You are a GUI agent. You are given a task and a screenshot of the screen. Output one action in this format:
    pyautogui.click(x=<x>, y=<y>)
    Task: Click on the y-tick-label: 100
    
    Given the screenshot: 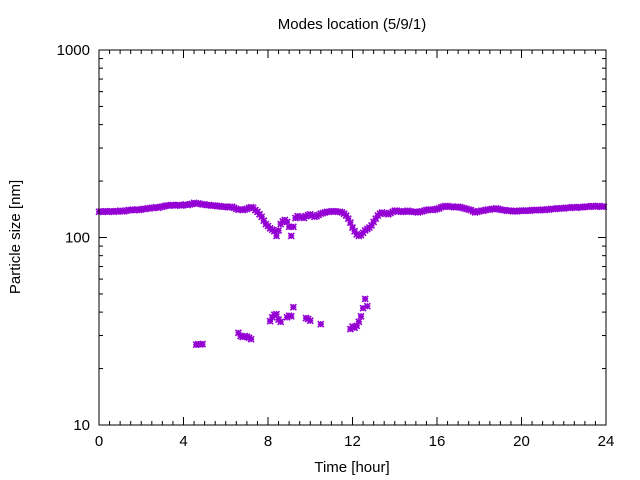 What is the action you would take?
    pyautogui.click(x=77, y=238)
    